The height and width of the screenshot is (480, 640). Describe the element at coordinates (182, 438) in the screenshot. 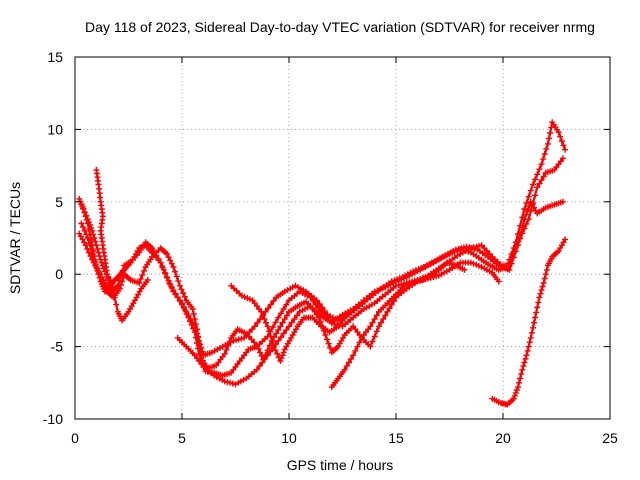

I see `x-tick-label: 5` at that location.